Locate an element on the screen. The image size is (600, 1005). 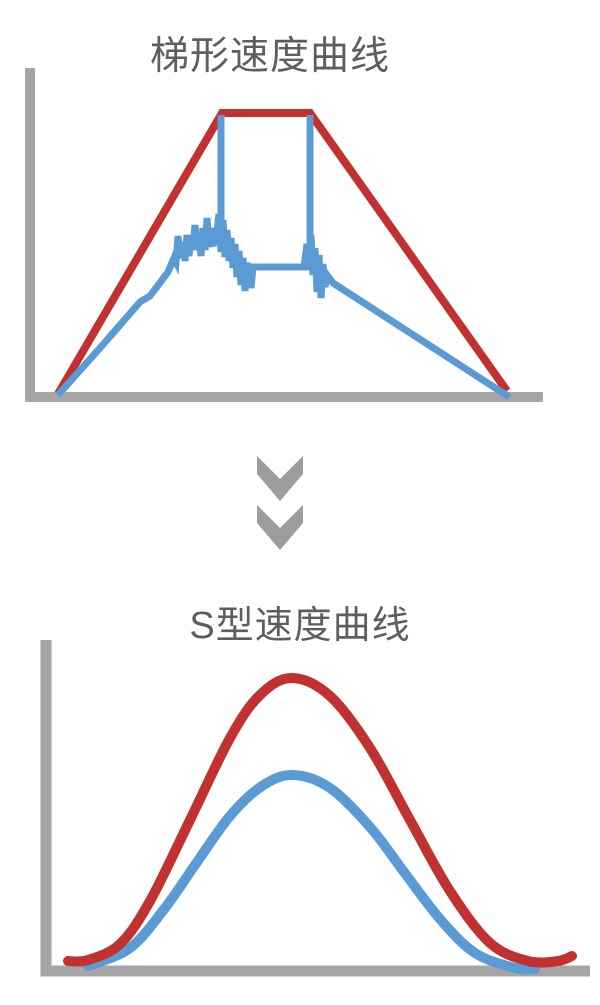
s-curve-chart-title: S型速度曲线 is located at coordinates (300, 626).